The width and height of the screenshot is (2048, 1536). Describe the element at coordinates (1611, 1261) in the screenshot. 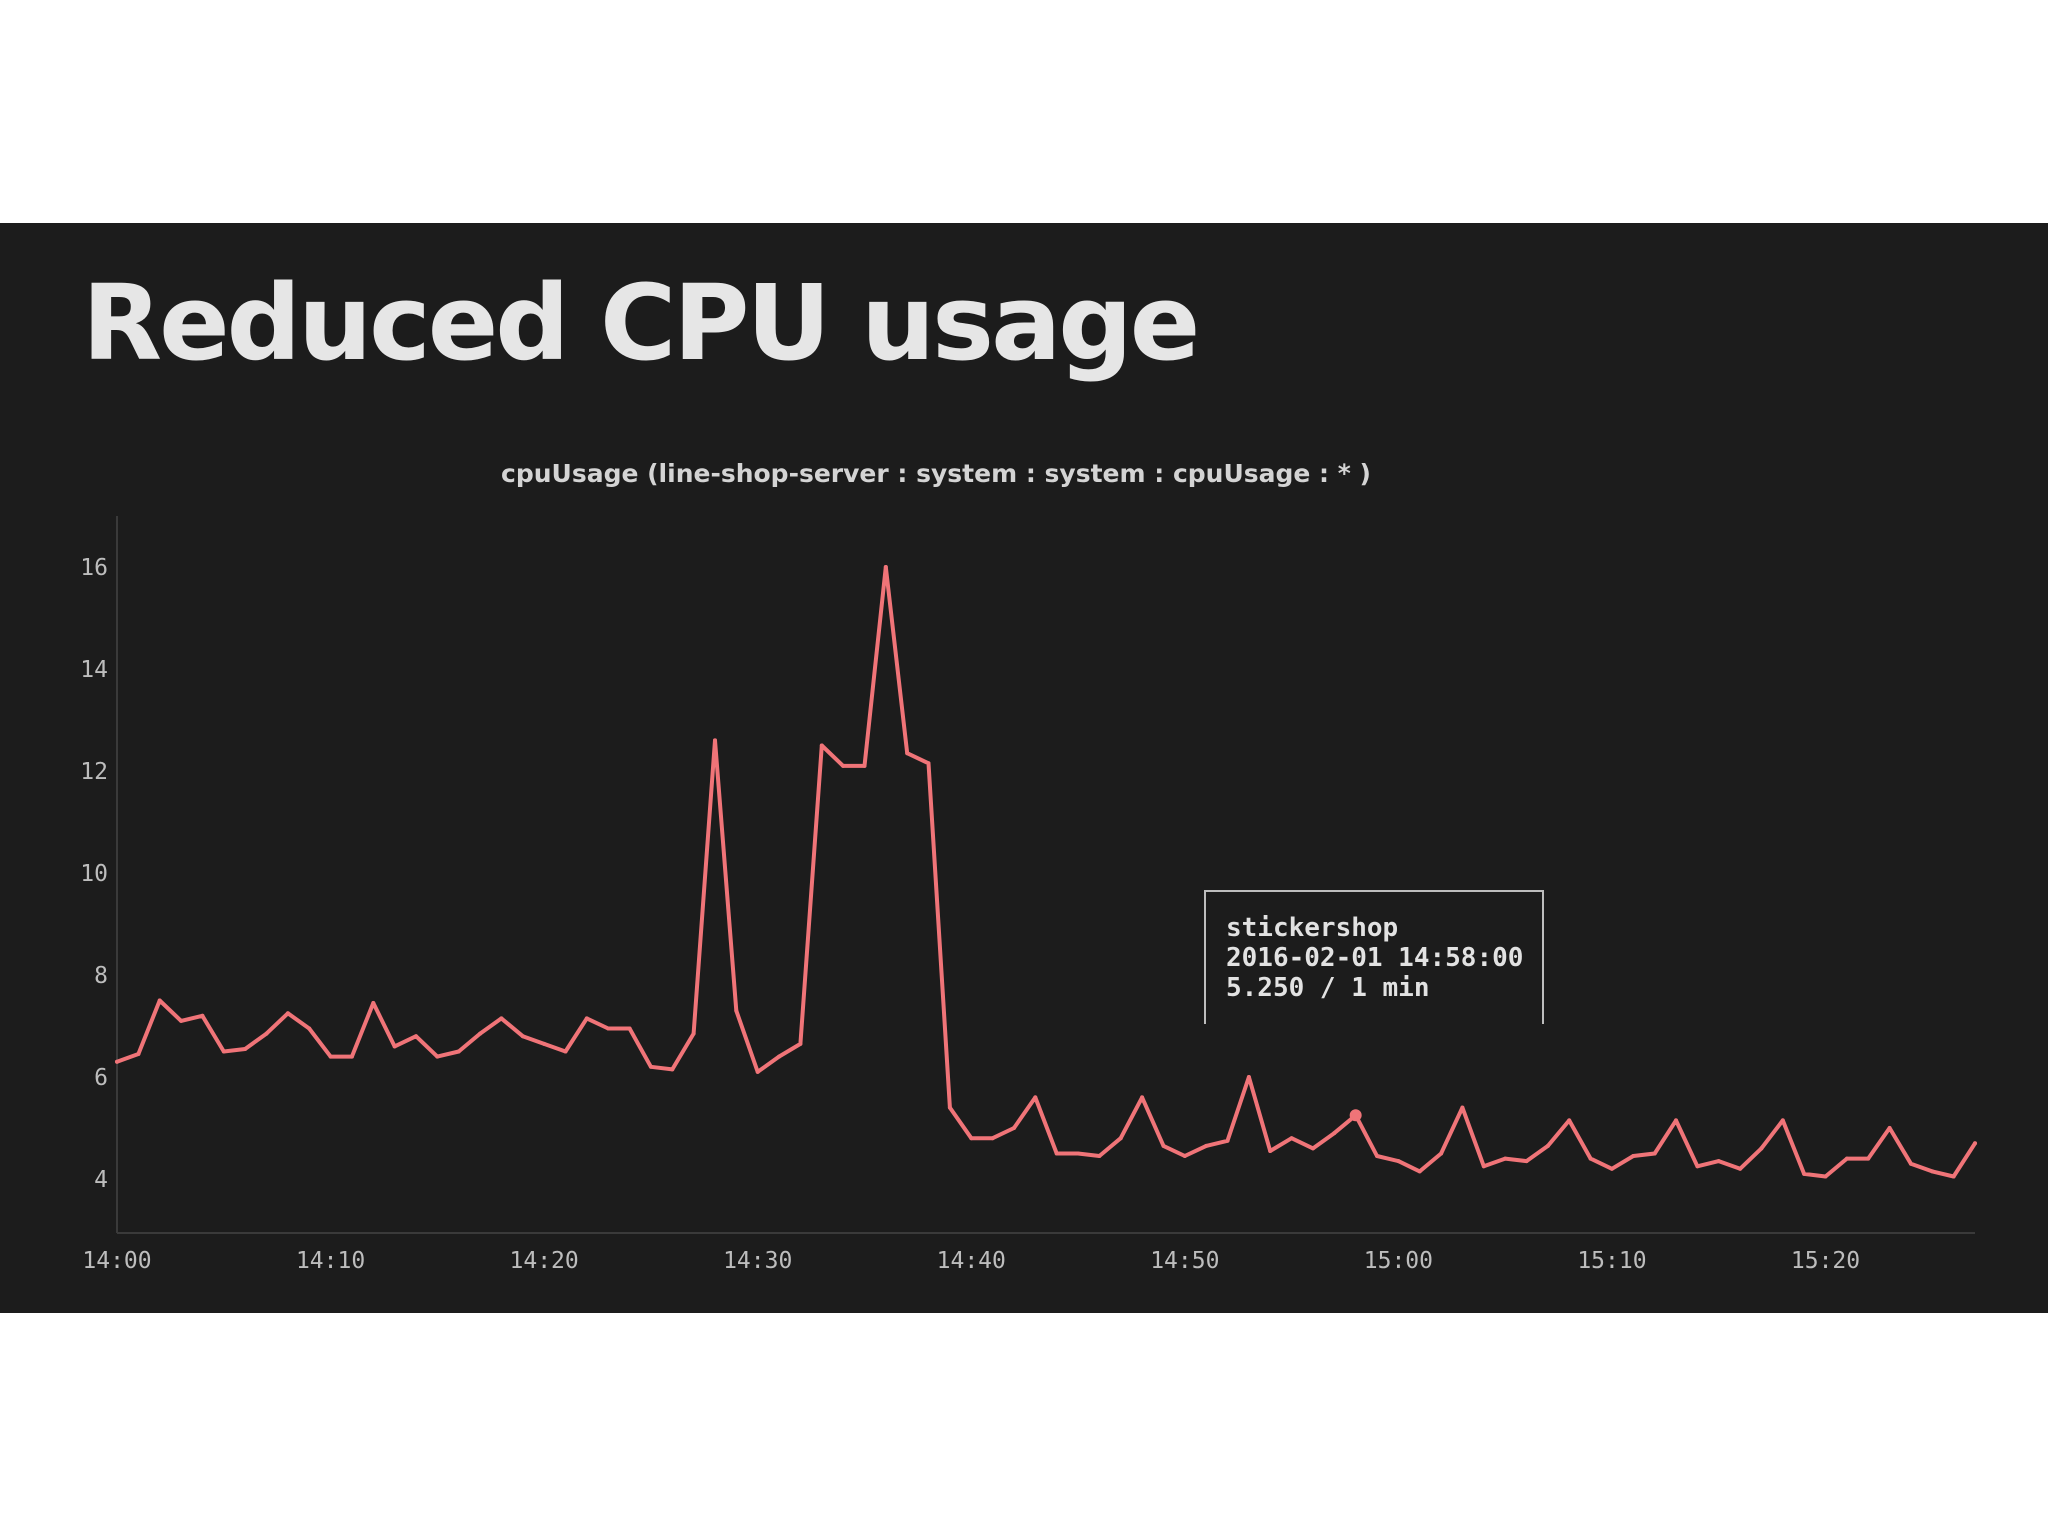

I see `x-tick-label: 15:10` at that location.